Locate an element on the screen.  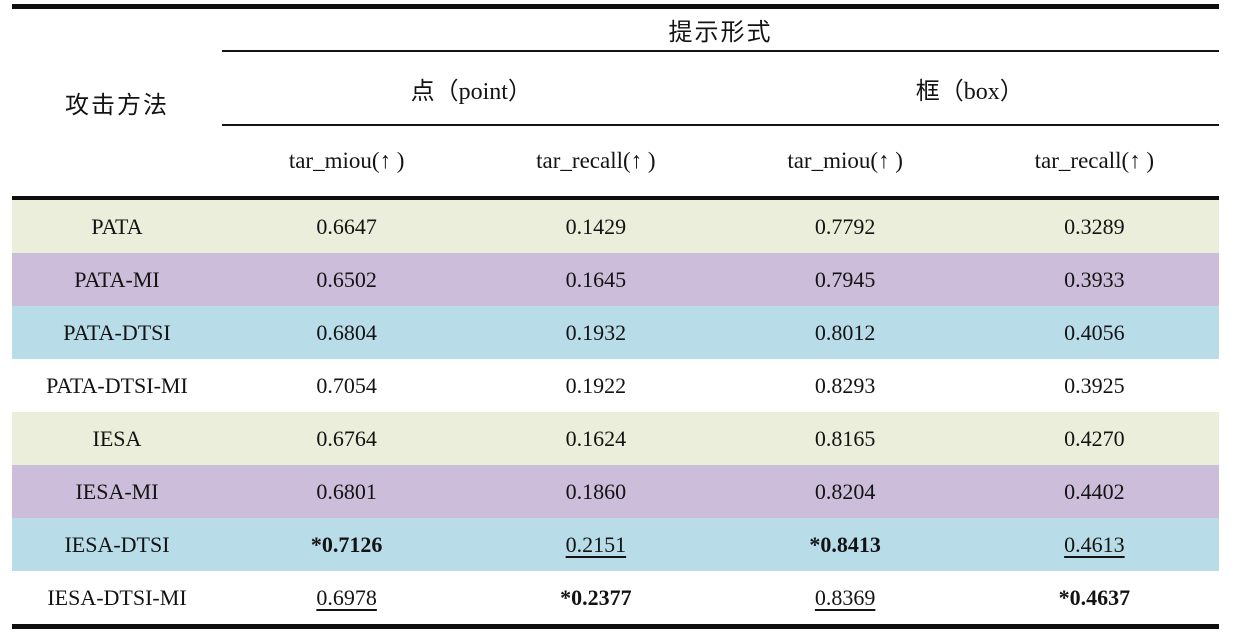
value-cell: *0.7126 is located at coordinates (346, 544).